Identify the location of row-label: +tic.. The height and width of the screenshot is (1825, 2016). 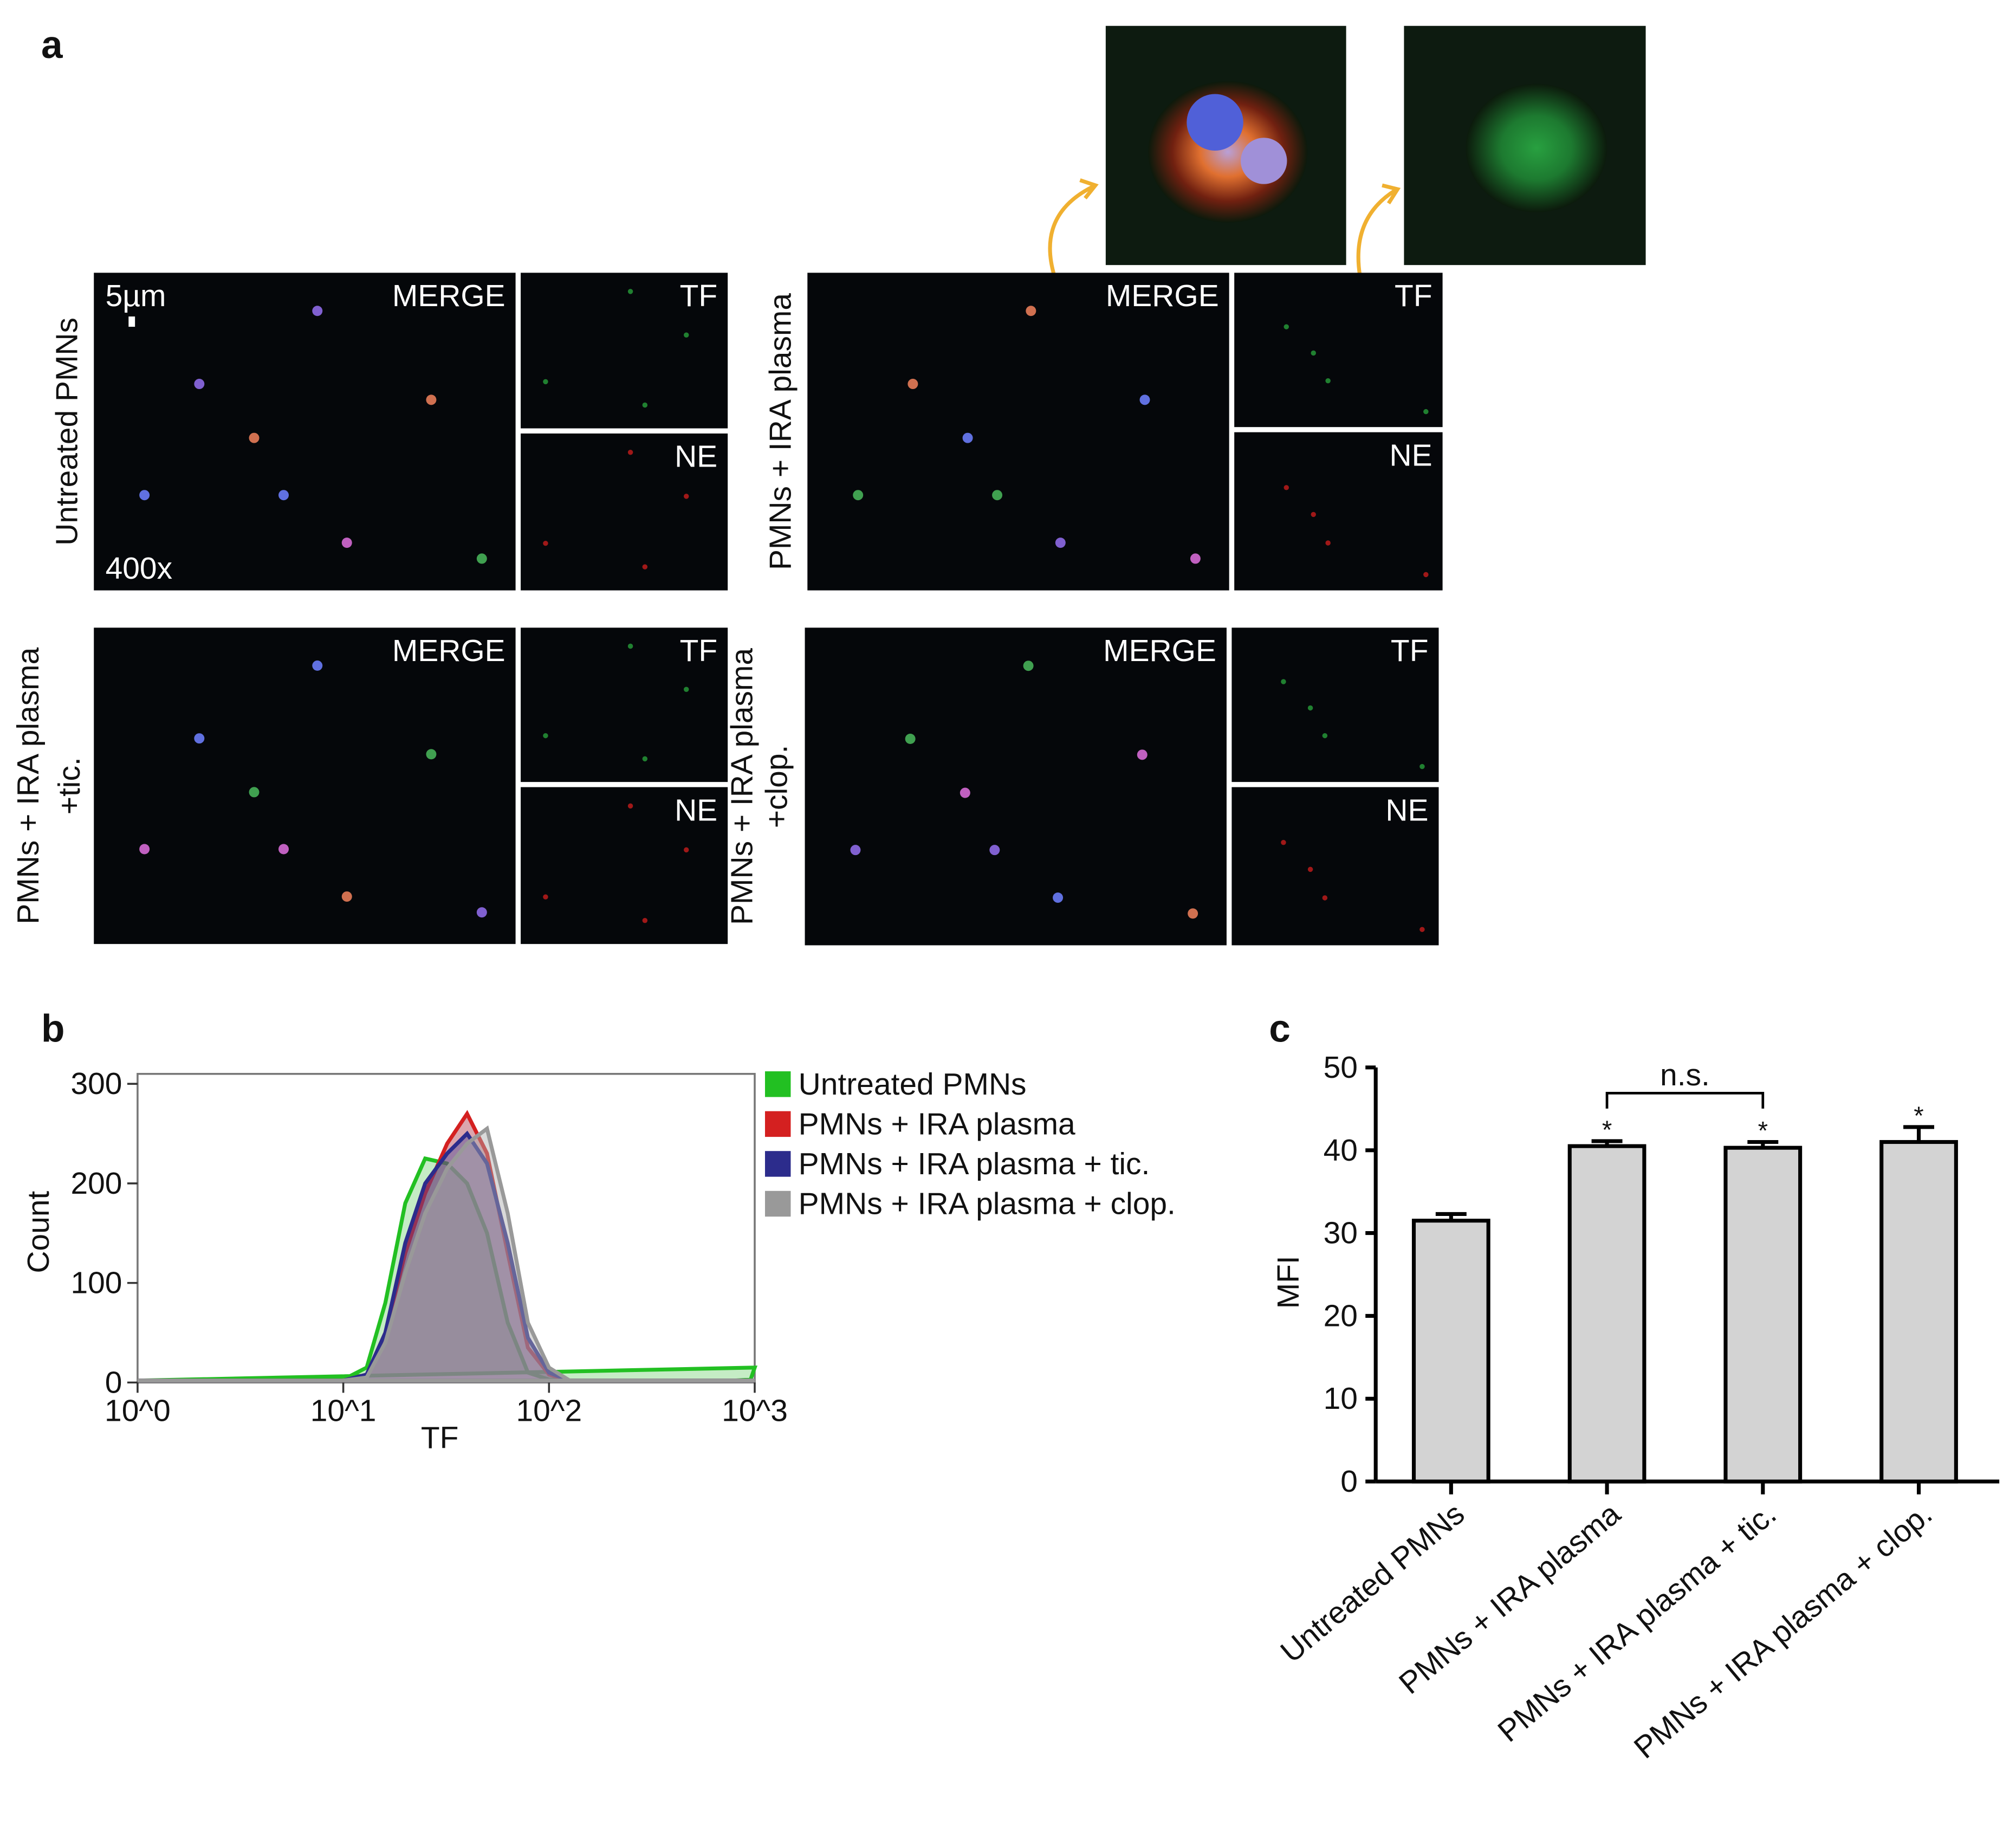
(70, 785).